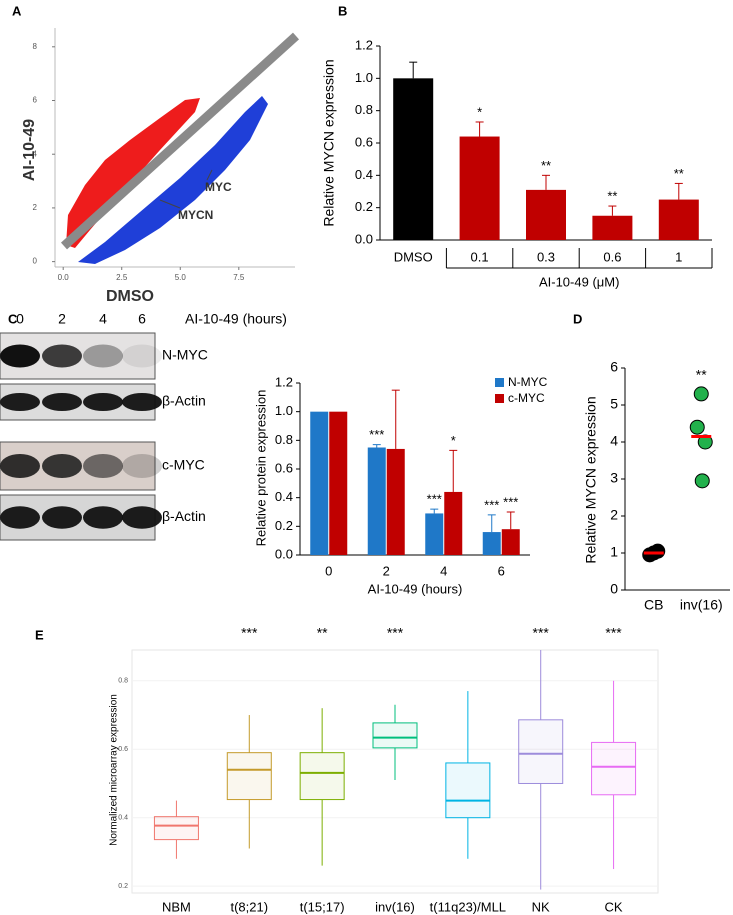 This screenshot has width=733, height=915. Describe the element at coordinates (591, 479) in the screenshot. I see `y-axis-label: Relative MYCN expression` at that location.